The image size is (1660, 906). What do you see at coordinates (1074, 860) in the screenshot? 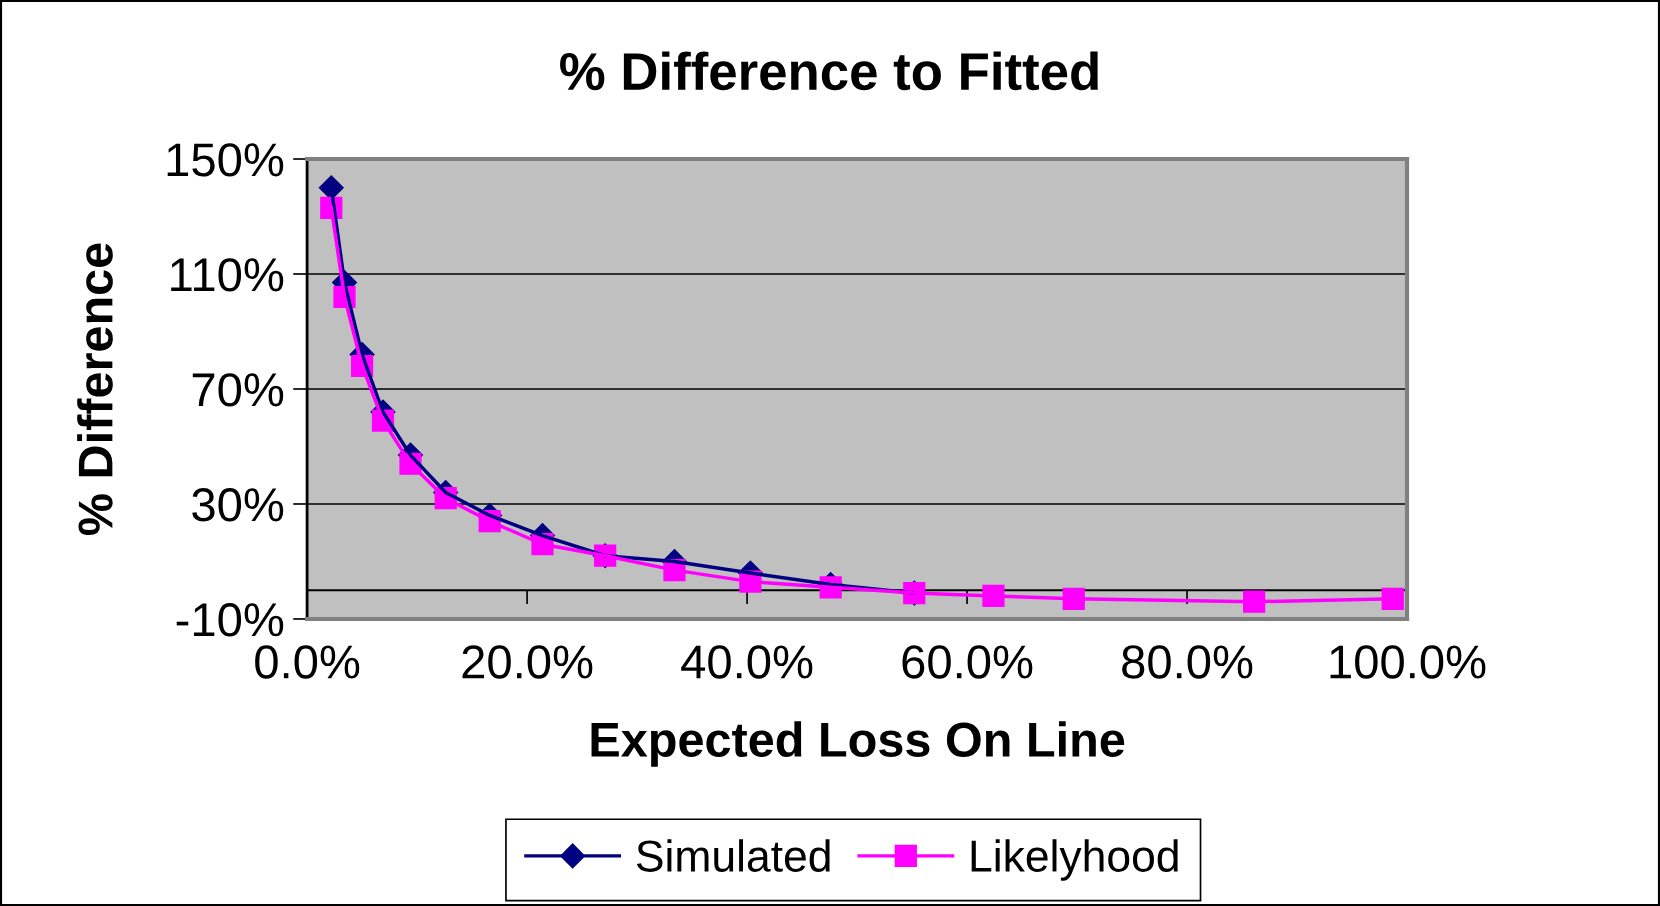
I see `legend-label: Likelyhood` at bounding box center [1074, 860].